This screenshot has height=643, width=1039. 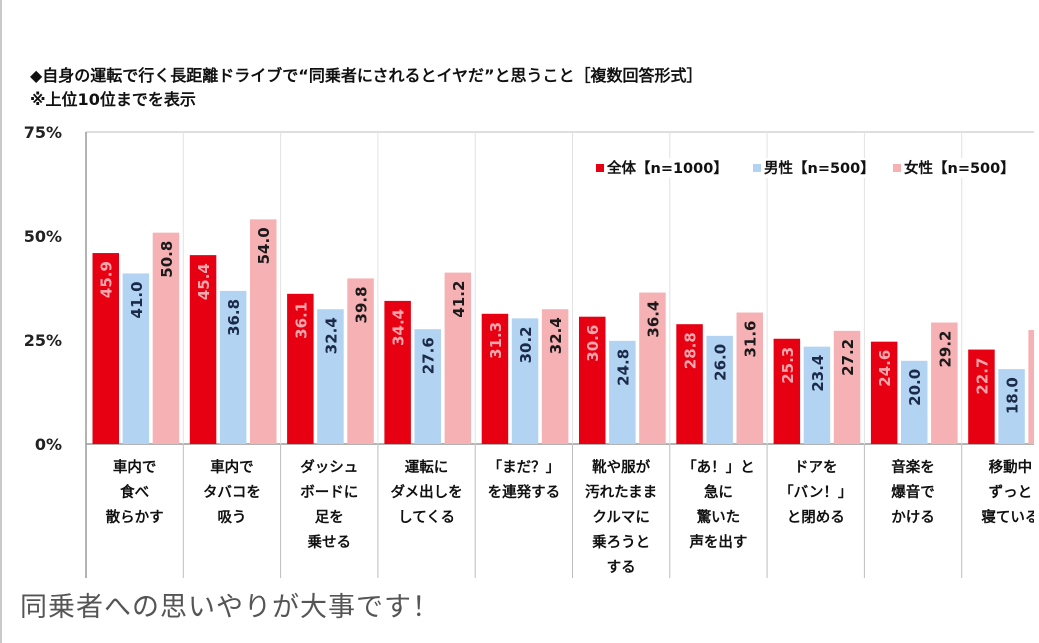 What do you see at coordinates (593, 343) in the screenshot?
I see `bar-value-label: 30.6` at bounding box center [593, 343].